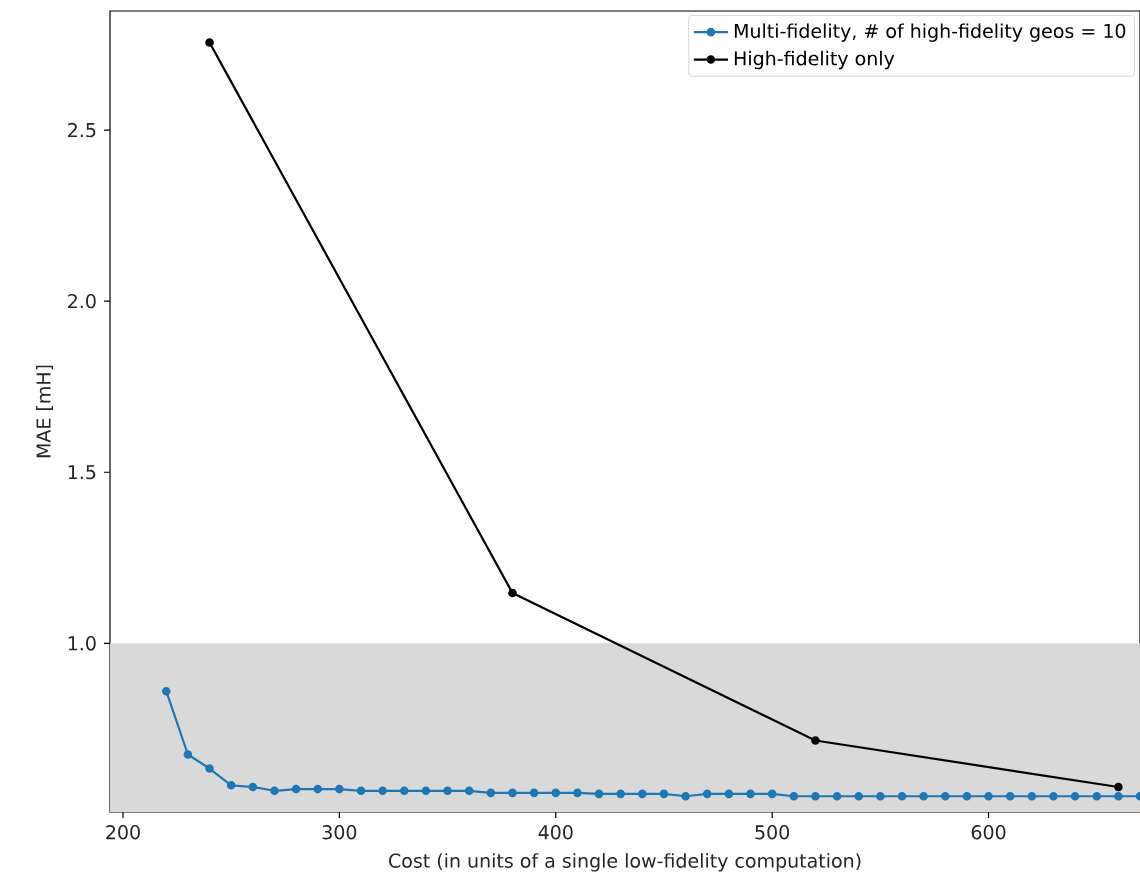 This screenshot has height=890, width=1140. I want to click on y-tick-label: 2.0, so click(82, 301).